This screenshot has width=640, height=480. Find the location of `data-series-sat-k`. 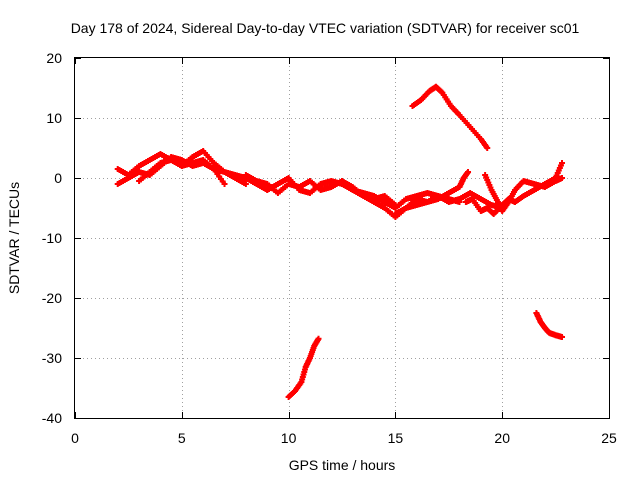

data-series-sat-k is located at coordinates (303, 367).